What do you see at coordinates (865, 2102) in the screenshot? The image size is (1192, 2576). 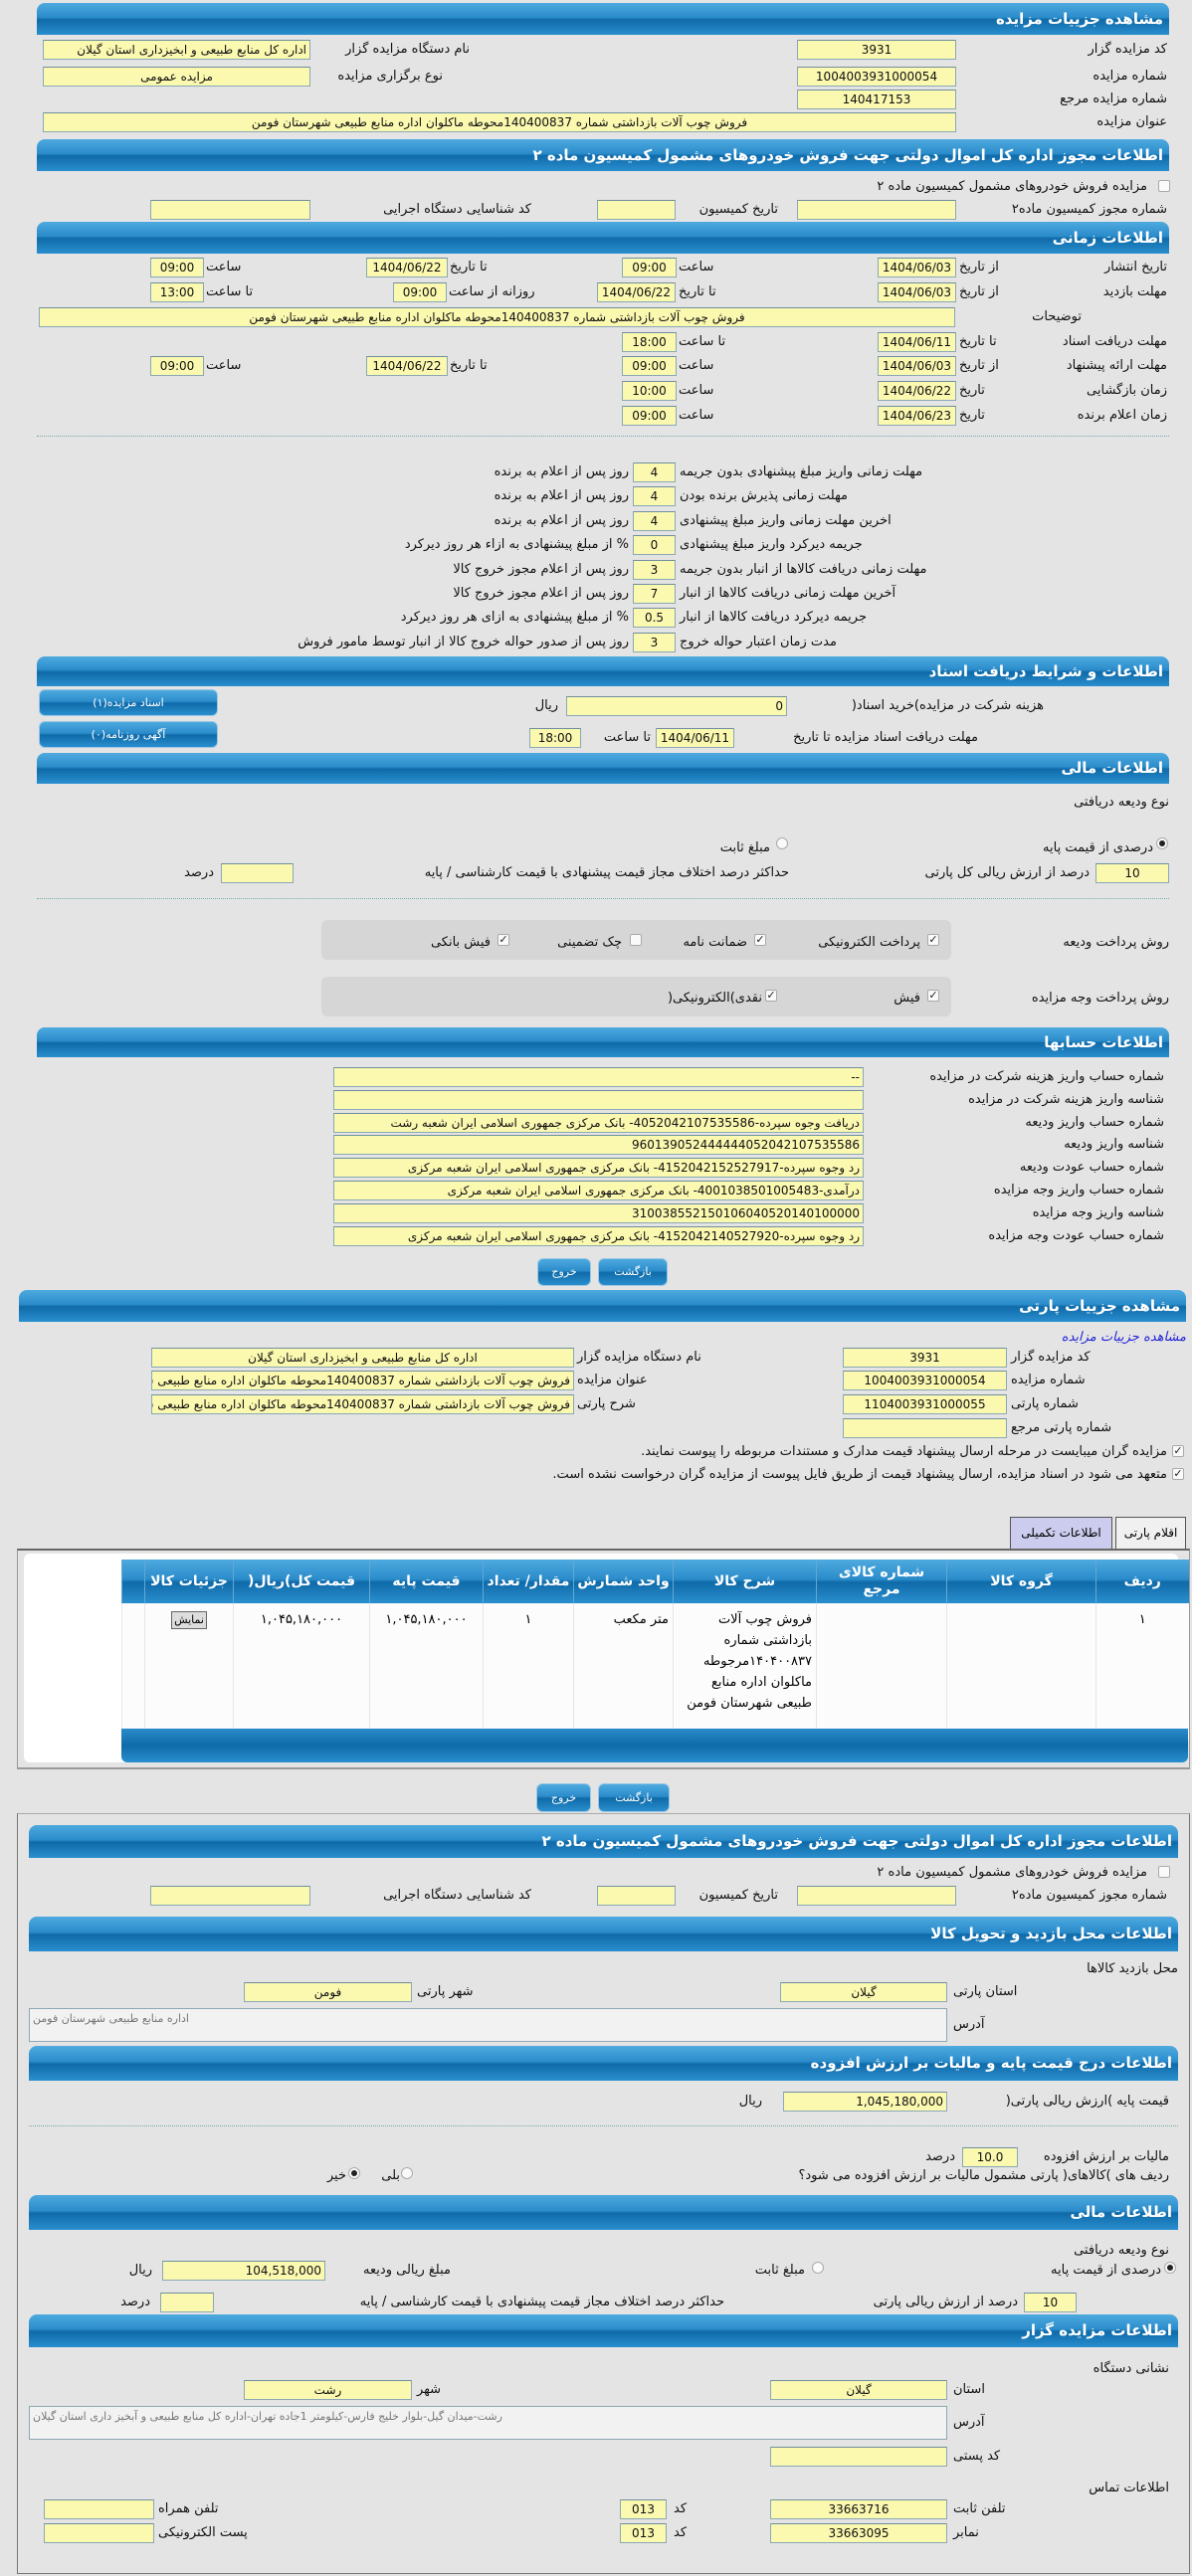 I see `base-price-field: 1,045,180,000` at bounding box center [865, 2102].